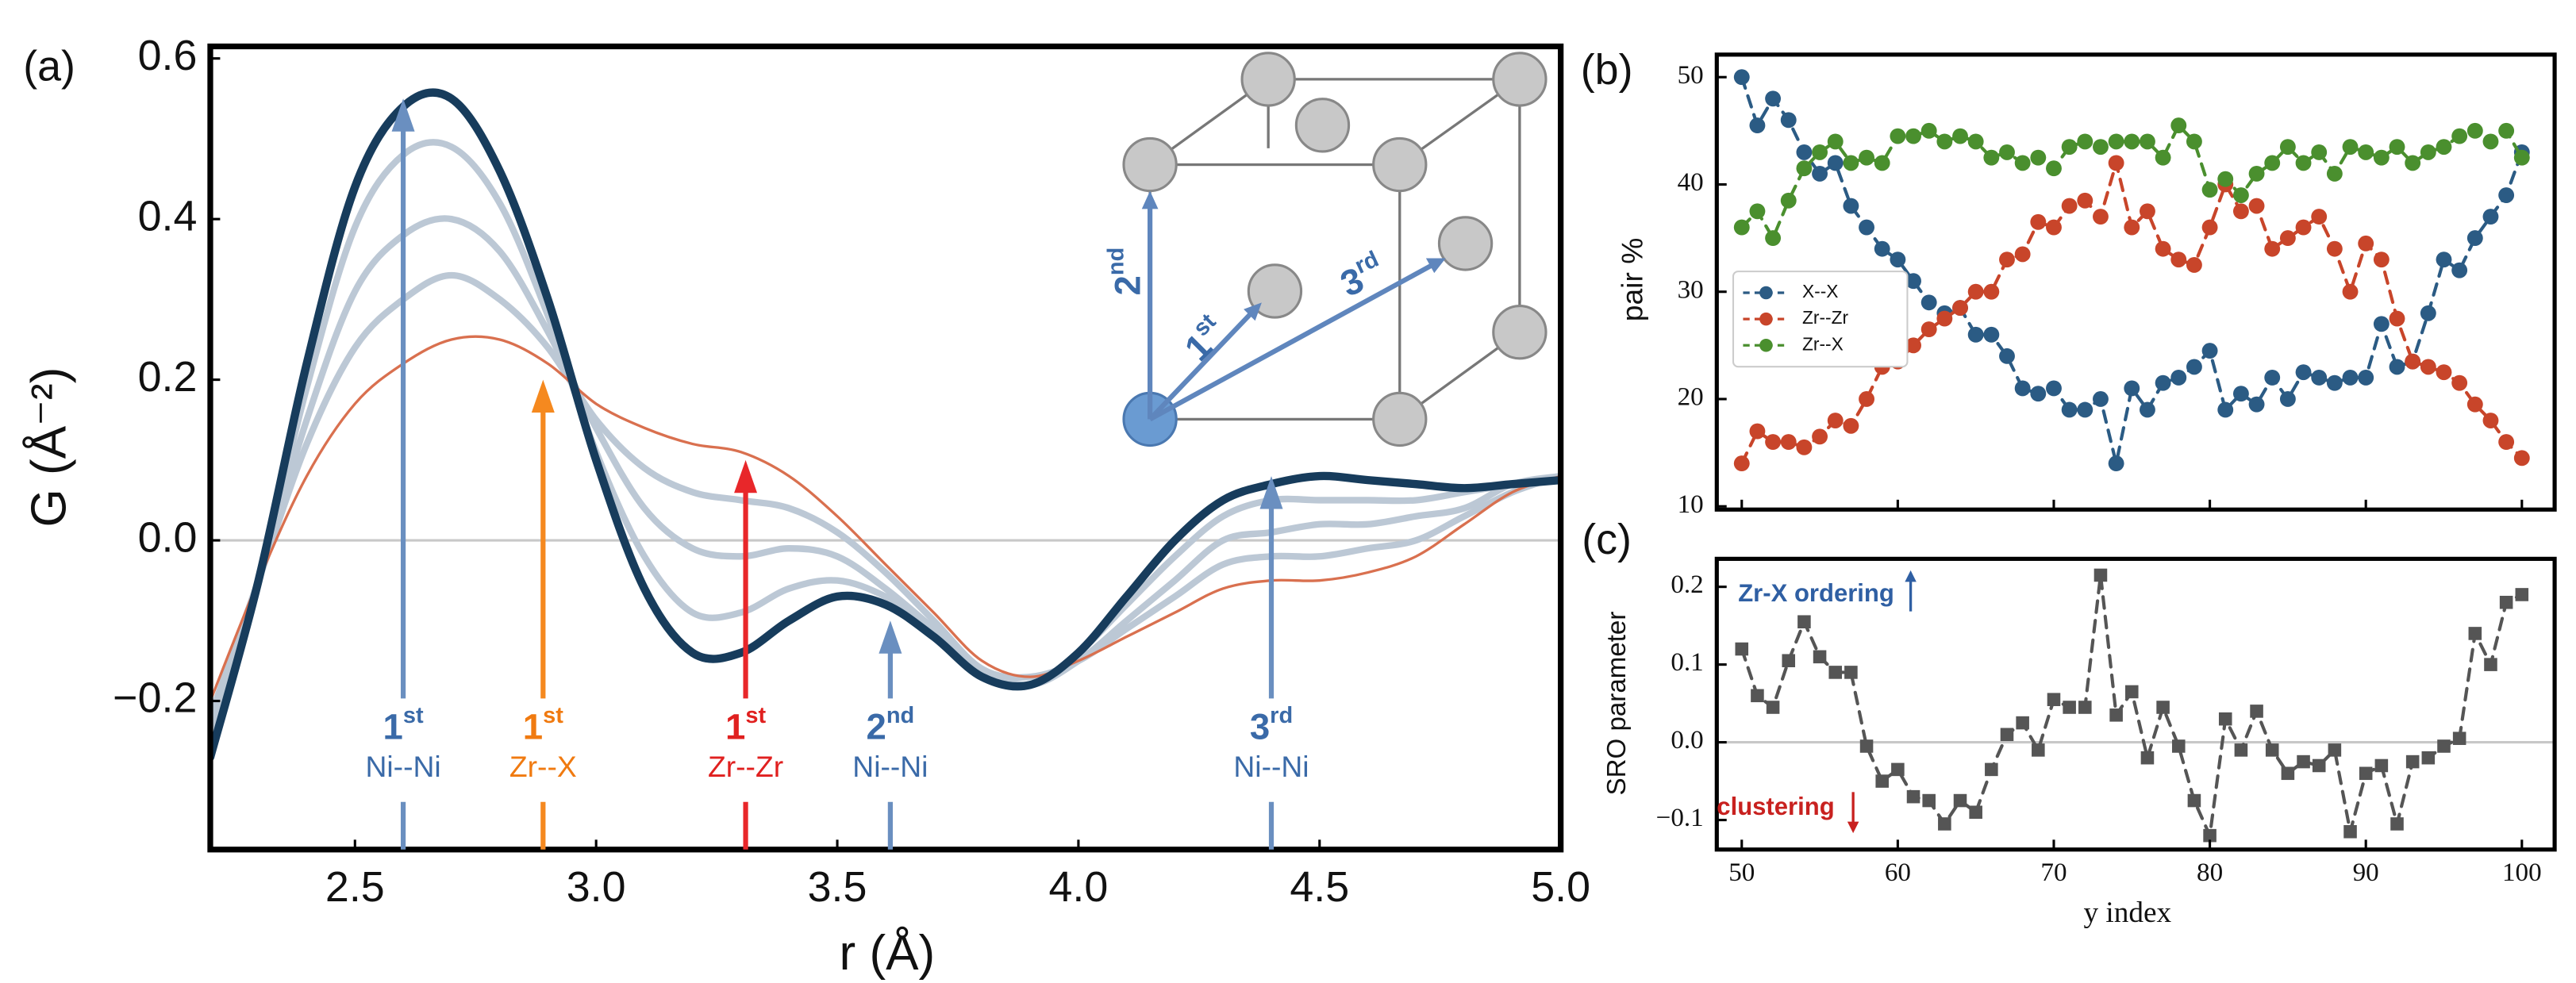 This screenshot has height=983, width=2576. I want to click on panel-label: (a), so click(49, 66).